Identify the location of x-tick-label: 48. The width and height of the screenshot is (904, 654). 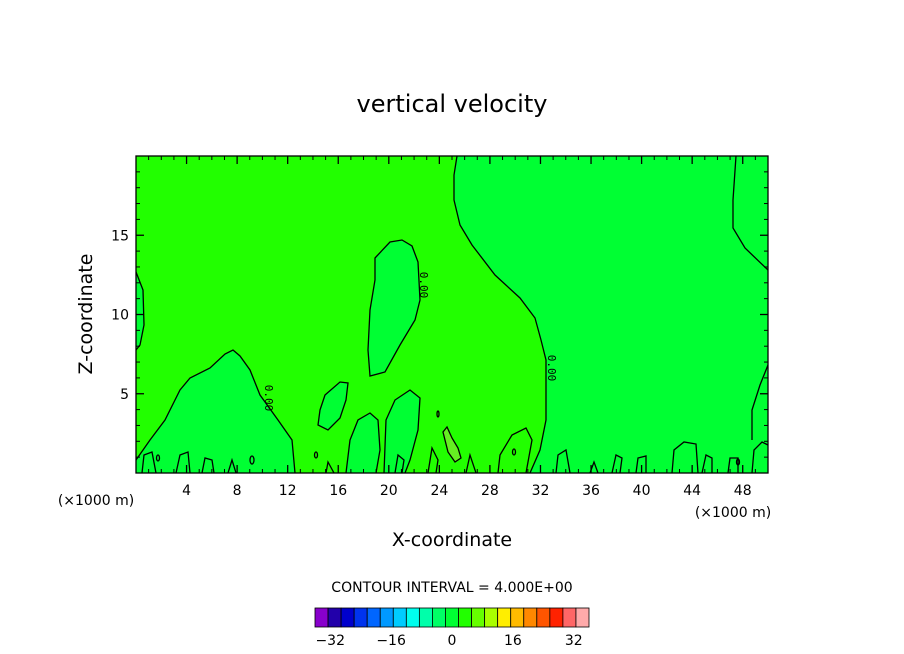
(743, 491).